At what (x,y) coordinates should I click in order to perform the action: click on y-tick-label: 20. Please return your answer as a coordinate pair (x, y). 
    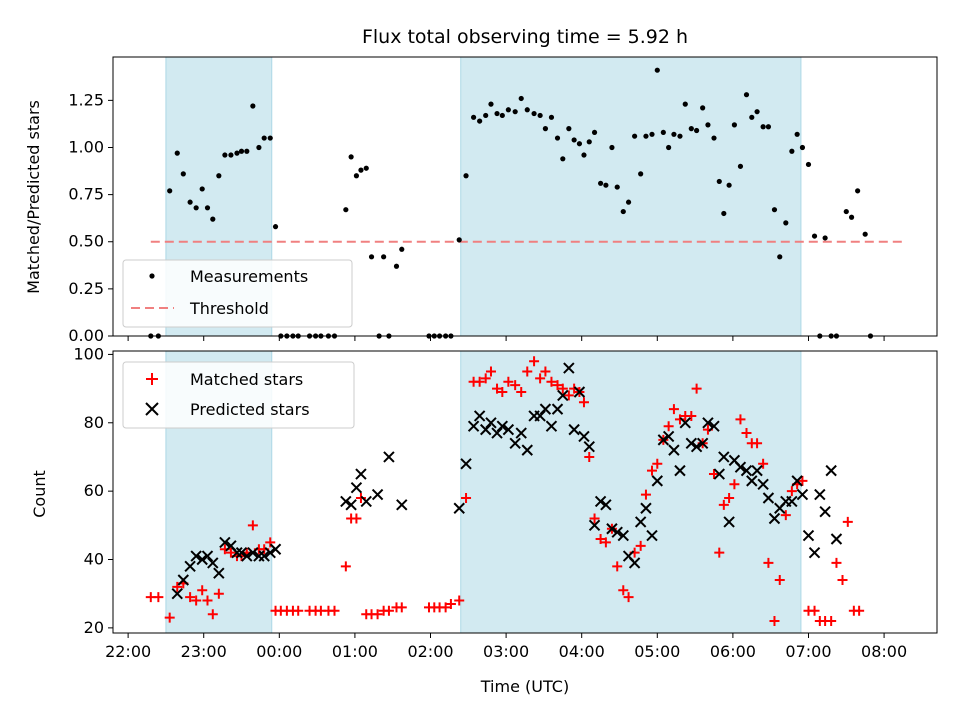
    Looking at the image, I should click on (94, 627).